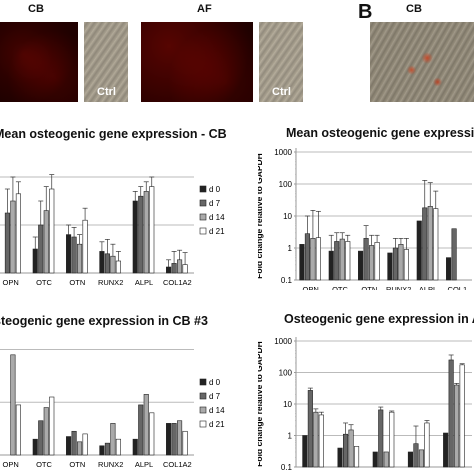 Image resolution: width=474 pixels, height=474 pixels. Describe the element at coordinates (287, 280) in the screenshot. I see `y-tick-label: 0.1` at that location.